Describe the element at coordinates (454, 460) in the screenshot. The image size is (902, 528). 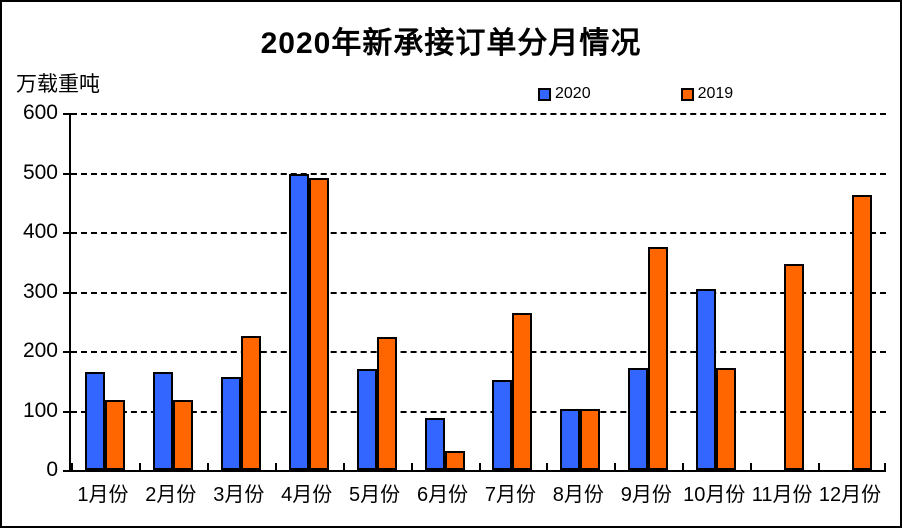
I see `bar-2019-6月份` at that location.